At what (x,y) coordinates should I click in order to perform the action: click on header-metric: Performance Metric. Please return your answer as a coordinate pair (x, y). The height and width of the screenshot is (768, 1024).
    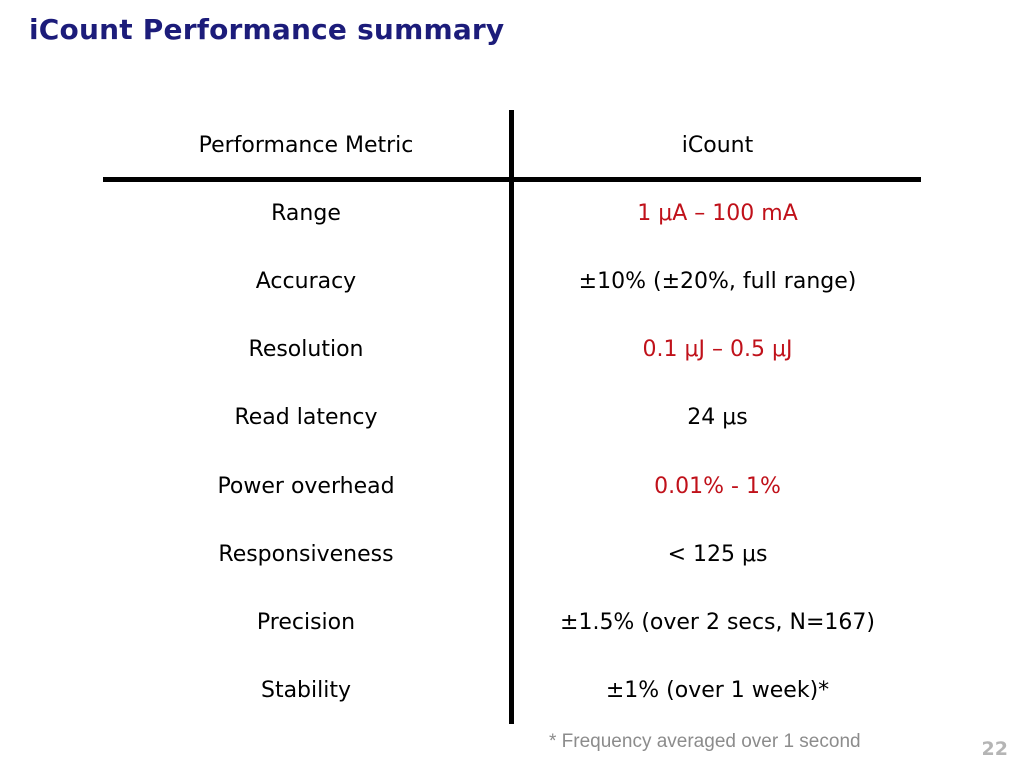
    Looking at the image, I should click on (306, 145).